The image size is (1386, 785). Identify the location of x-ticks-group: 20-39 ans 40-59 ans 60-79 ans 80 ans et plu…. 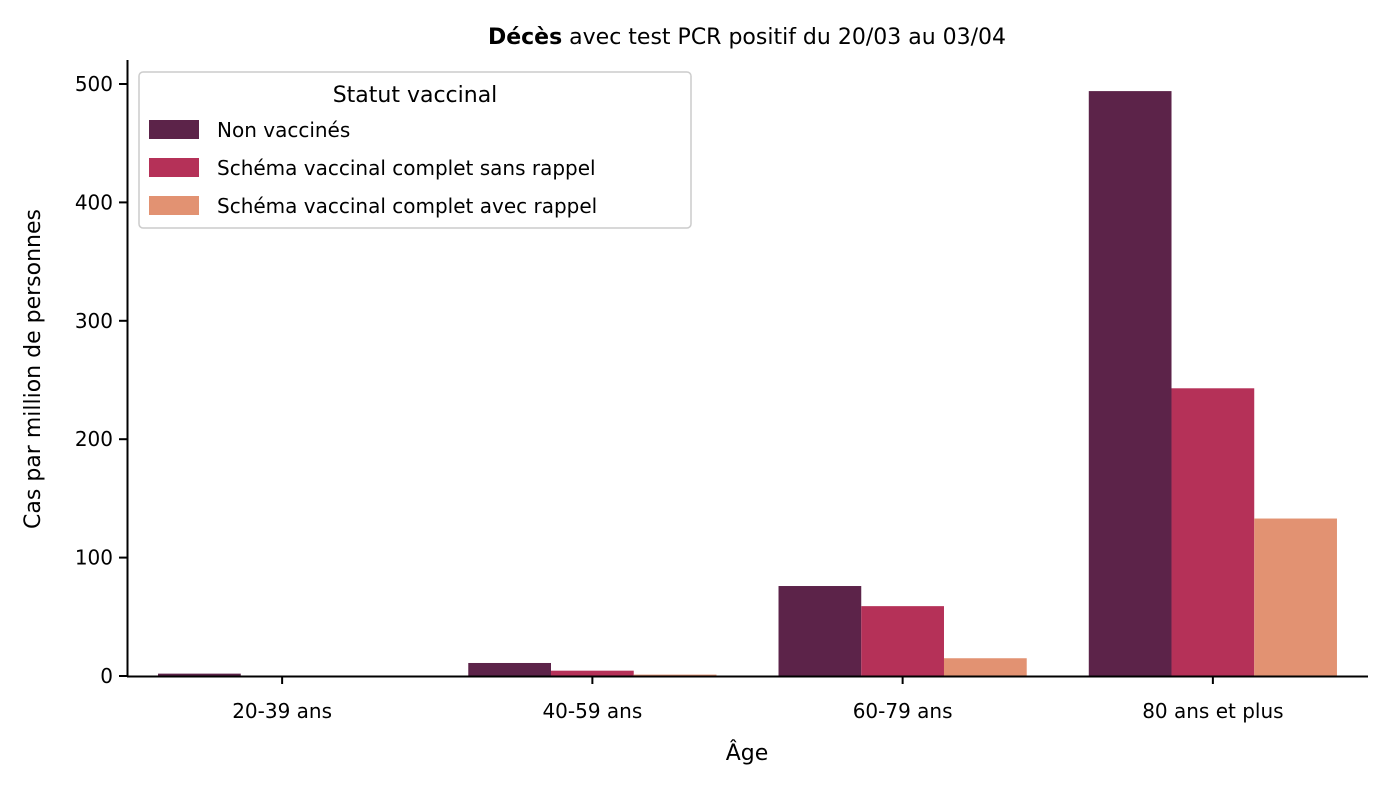
(758, 699).